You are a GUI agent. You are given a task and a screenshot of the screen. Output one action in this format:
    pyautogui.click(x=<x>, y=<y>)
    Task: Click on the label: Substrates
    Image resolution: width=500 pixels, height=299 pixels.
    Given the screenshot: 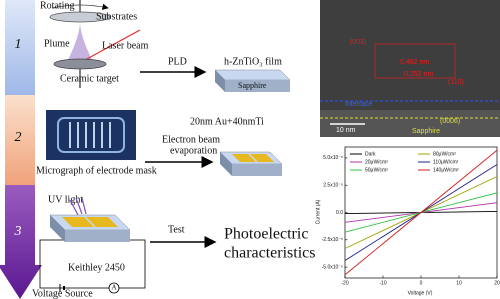 What is the action you would take?
    pyautogui.click(x=116, y=16)
    